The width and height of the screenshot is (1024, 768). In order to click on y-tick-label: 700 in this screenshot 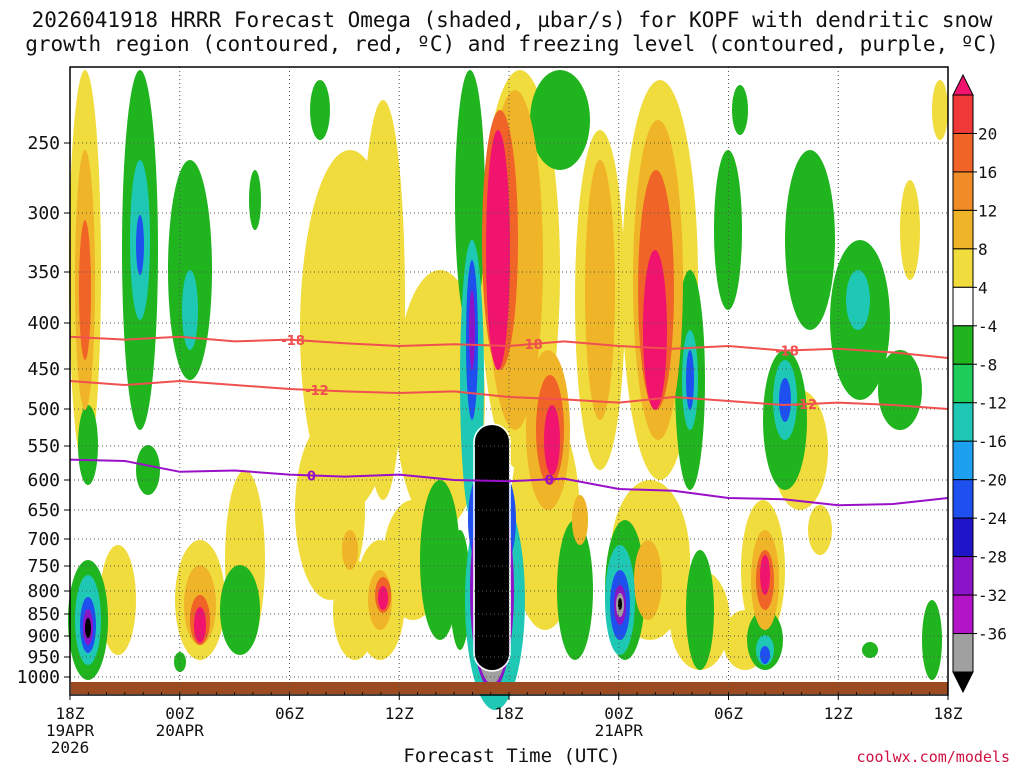, I will do `click(43, 539)`.